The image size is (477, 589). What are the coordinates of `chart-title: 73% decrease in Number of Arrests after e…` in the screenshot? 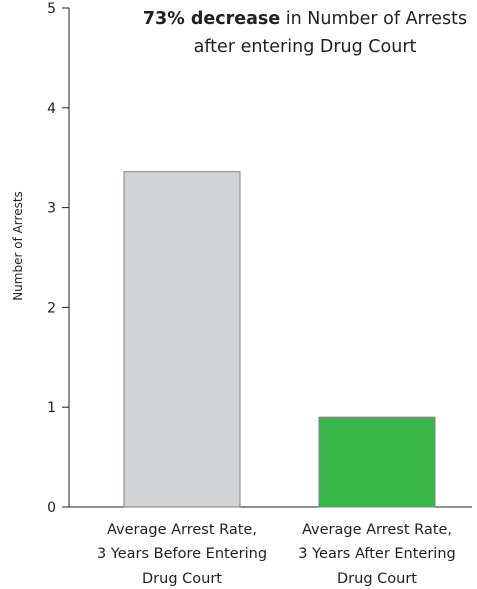 It's located at (305, 33).